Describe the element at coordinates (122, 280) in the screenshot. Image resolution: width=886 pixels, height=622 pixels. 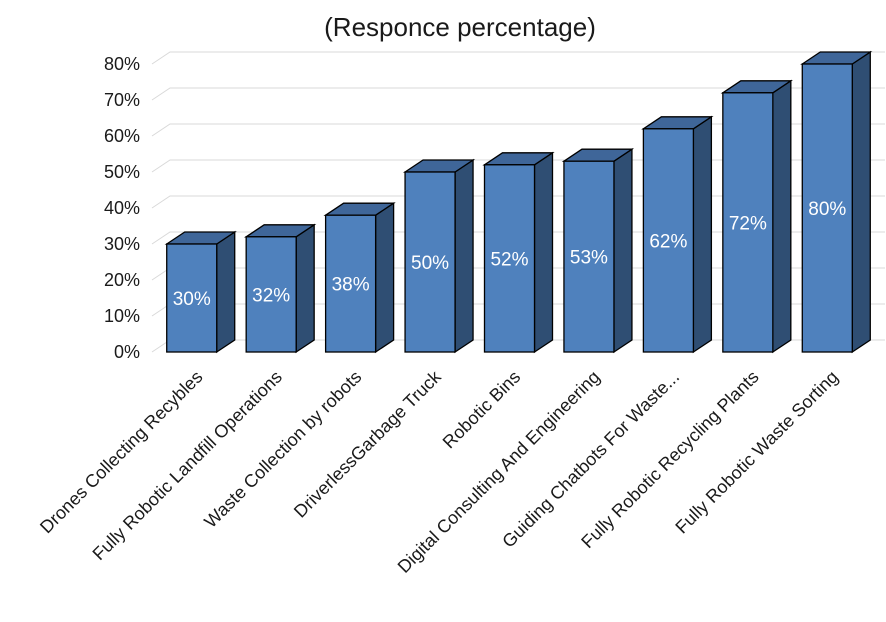
I see `y-tick-label: 20%` at that location.